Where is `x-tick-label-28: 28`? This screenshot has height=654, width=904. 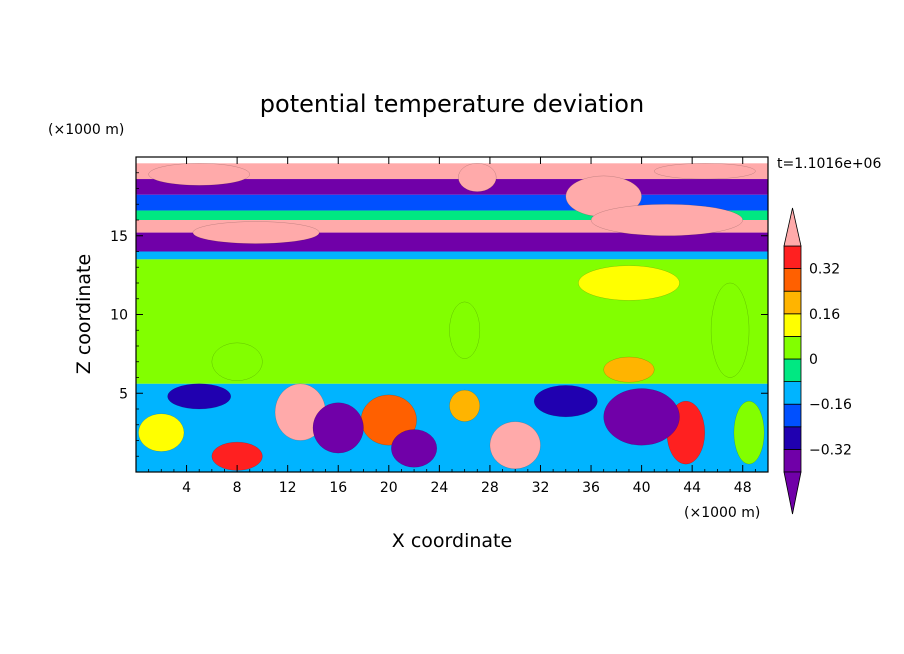
x-tick-label-28: 28 is located at coordinates (490, 488).